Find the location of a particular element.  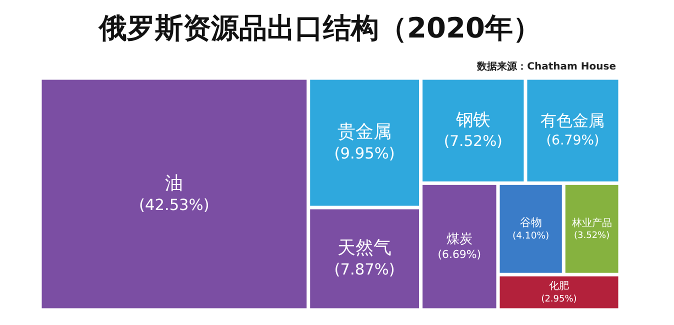

cell: 谷物 (4.10%) is located at coordinates (531, 228).